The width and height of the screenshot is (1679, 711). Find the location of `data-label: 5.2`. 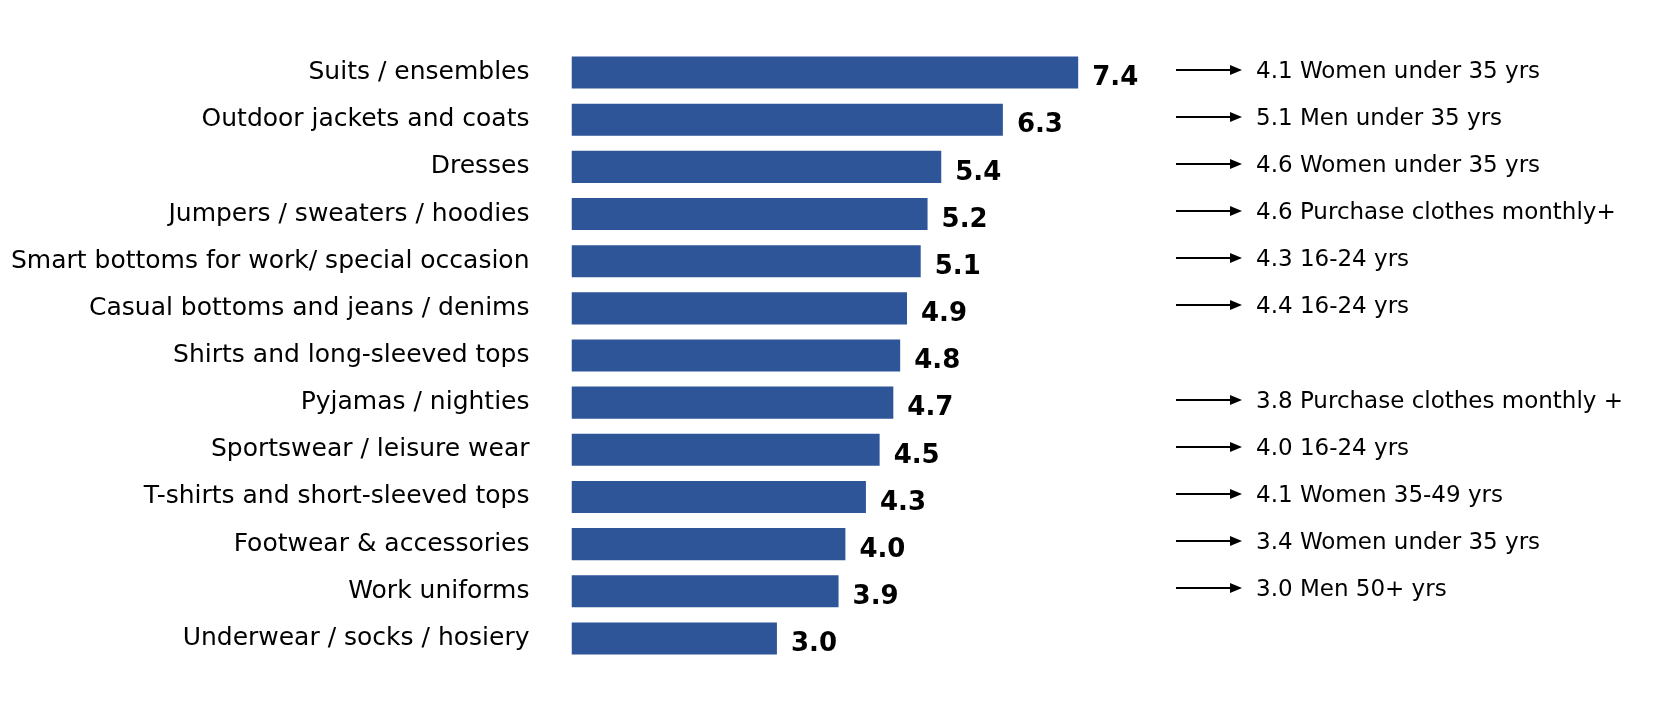

data-label: 5.2 is located at coordinates (964, 217).